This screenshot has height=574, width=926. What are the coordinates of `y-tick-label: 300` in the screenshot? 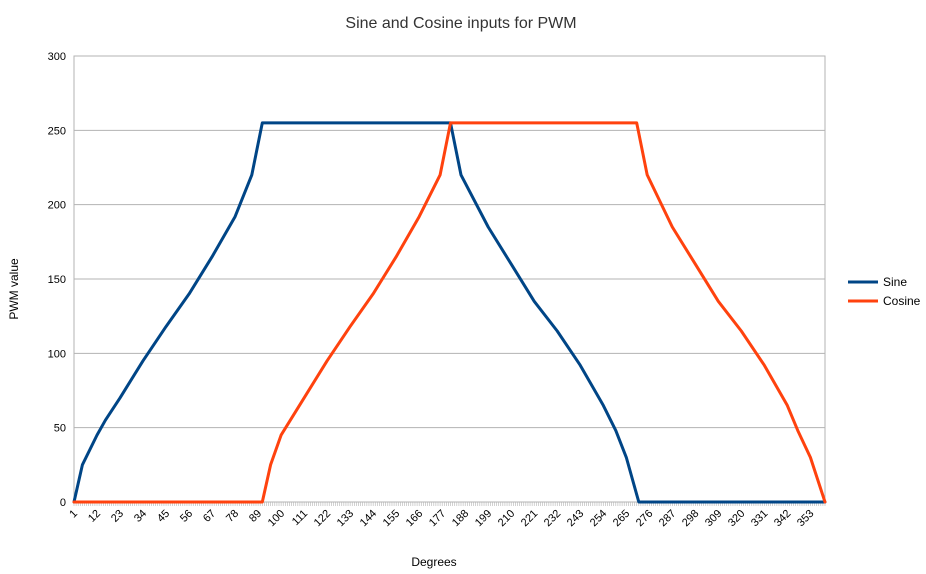 It's located at (57, 57).